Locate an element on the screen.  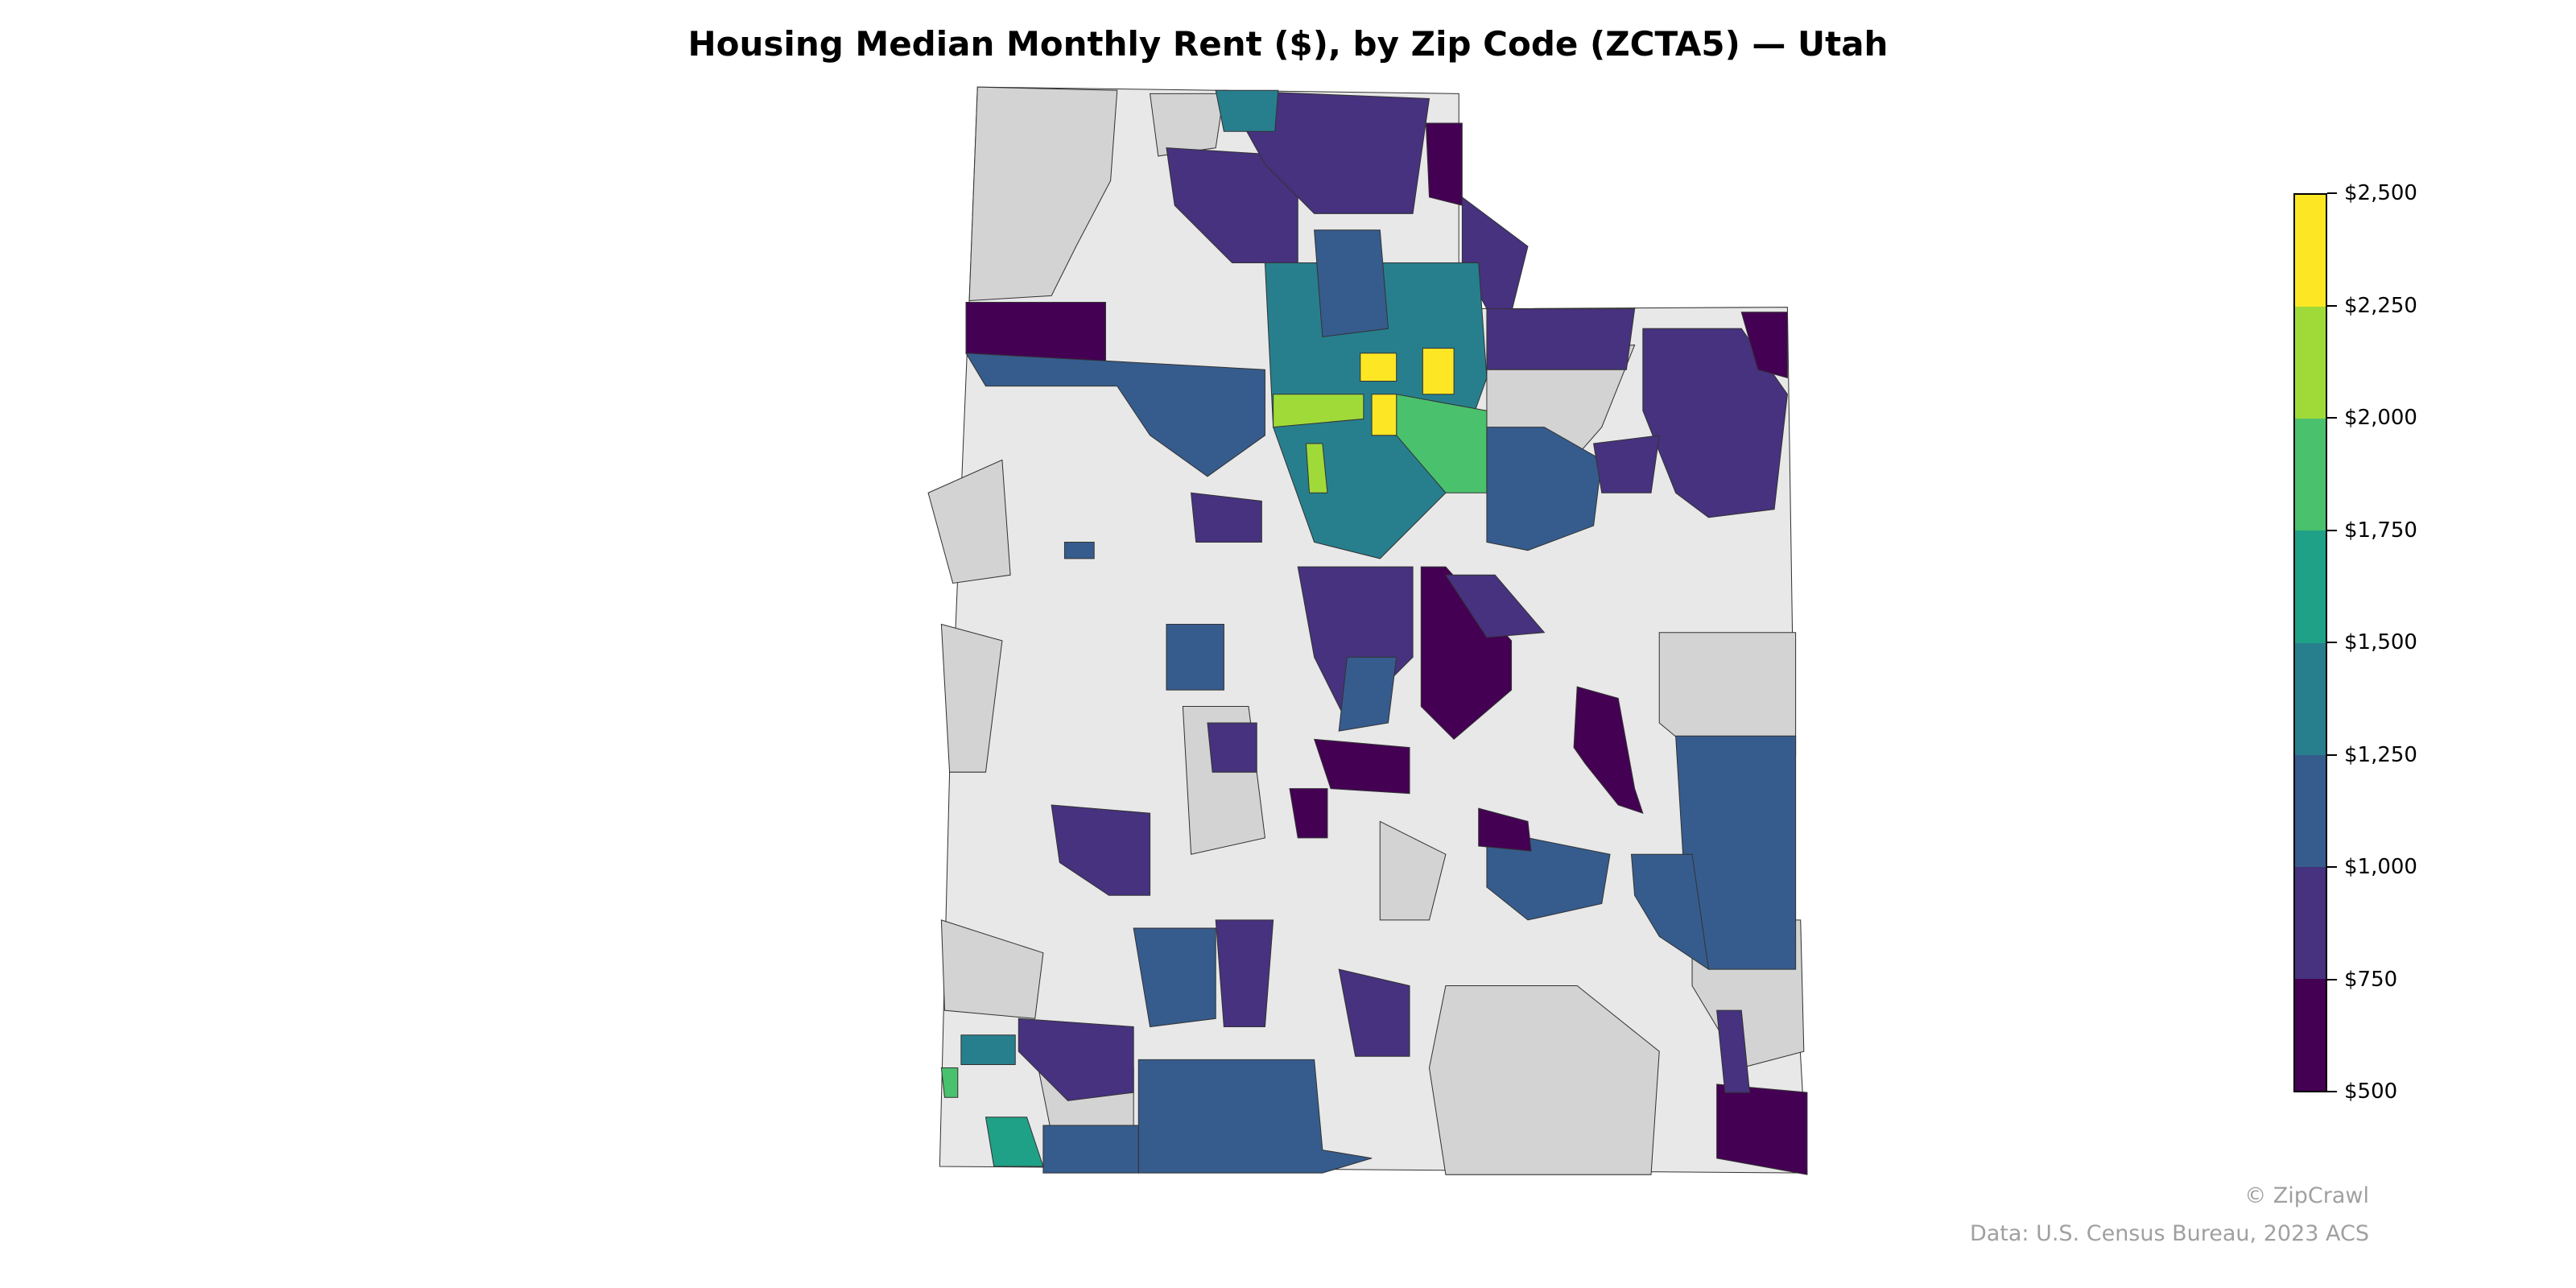
colorbar-tick-label: $1,750 is located at coordinates (2380, 530).